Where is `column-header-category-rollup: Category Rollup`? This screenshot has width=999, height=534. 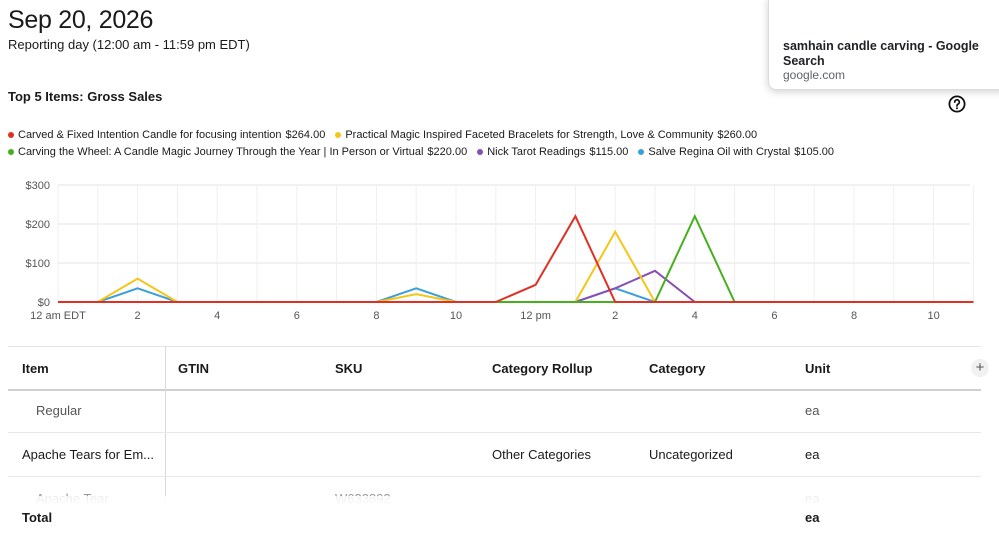 column-header-category-rollup: Category Rollup is located at coordinates (542, 368).